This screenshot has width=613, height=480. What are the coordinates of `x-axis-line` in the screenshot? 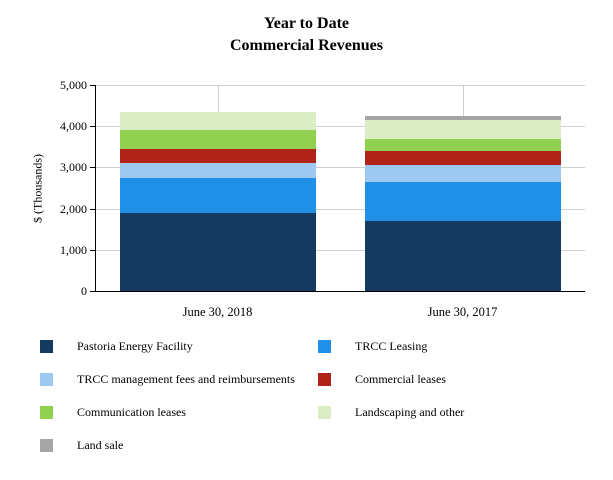 It's located at (340, 291).